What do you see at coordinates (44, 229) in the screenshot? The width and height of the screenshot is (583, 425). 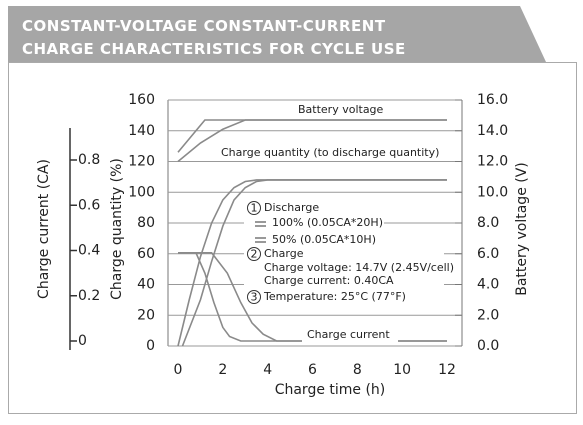 I see `y3-axis-title: Charge current (CA)` at bounding box center [44, 229].